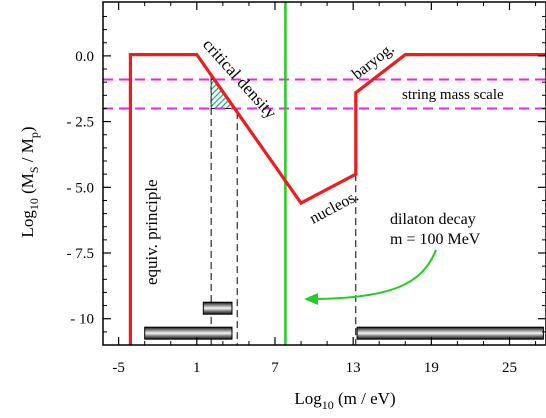 This screenshot has width=546, height=418. I want to click on baryog-label: baryog., so click(373, 61).